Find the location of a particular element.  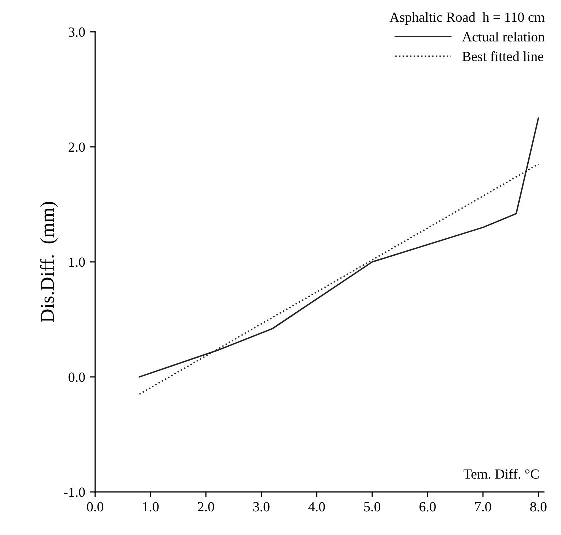

x-axis-title: Tem. Diff. °C is located at coordinates (501, 474).